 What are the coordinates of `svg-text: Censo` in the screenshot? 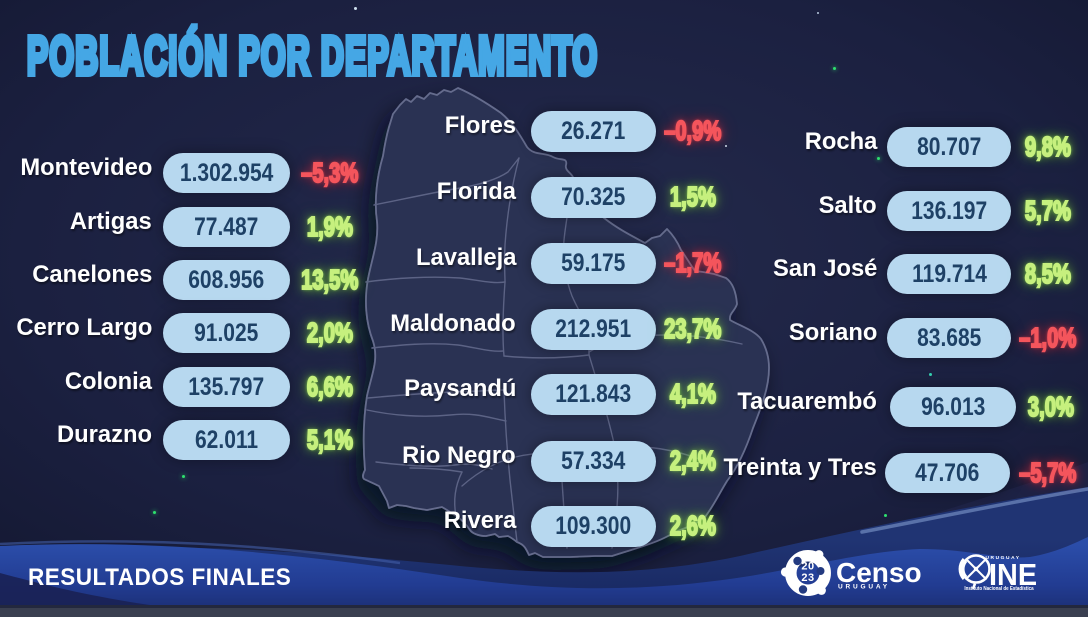 It's located at (879, 572).